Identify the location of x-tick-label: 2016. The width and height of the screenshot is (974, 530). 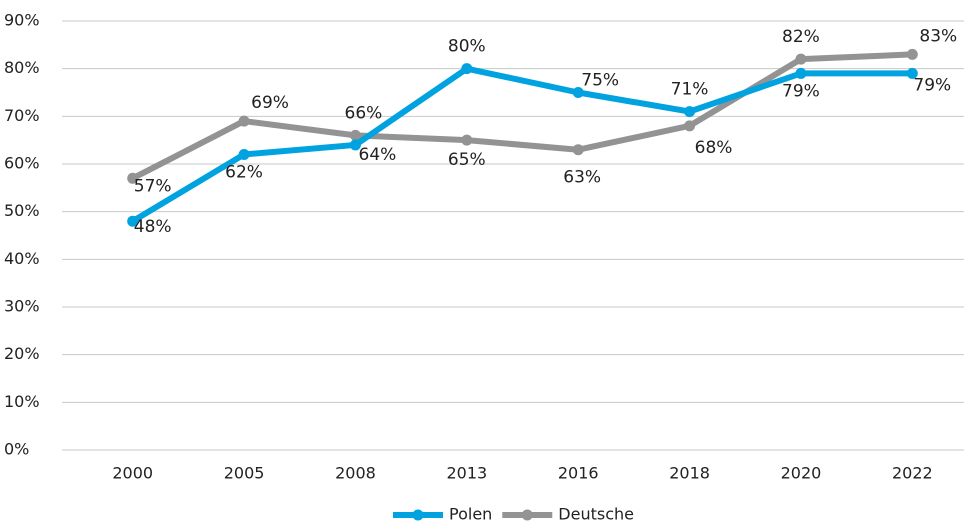
(578, 473).